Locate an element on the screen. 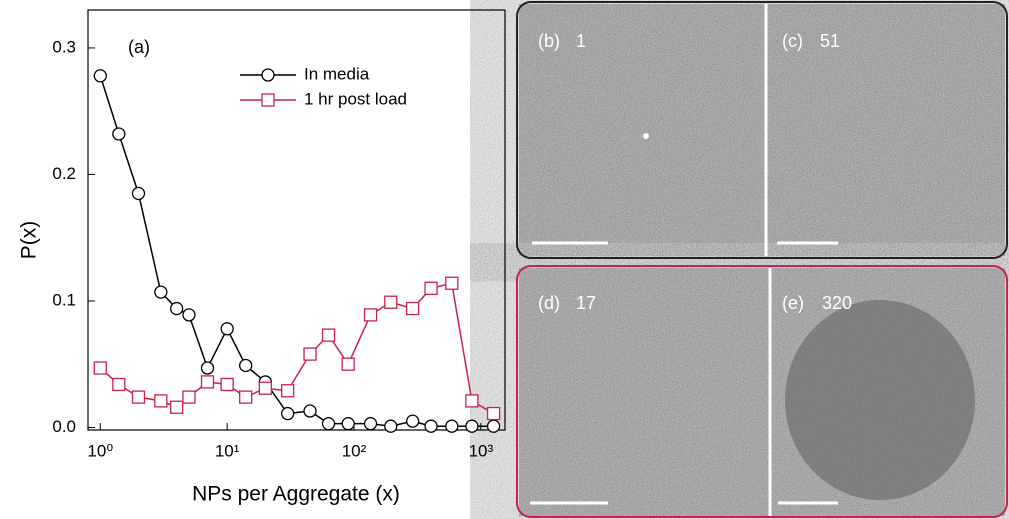 The width and height of the screenshot is (1009, 519). annotation: (a) is located at coordinates (139, 47).